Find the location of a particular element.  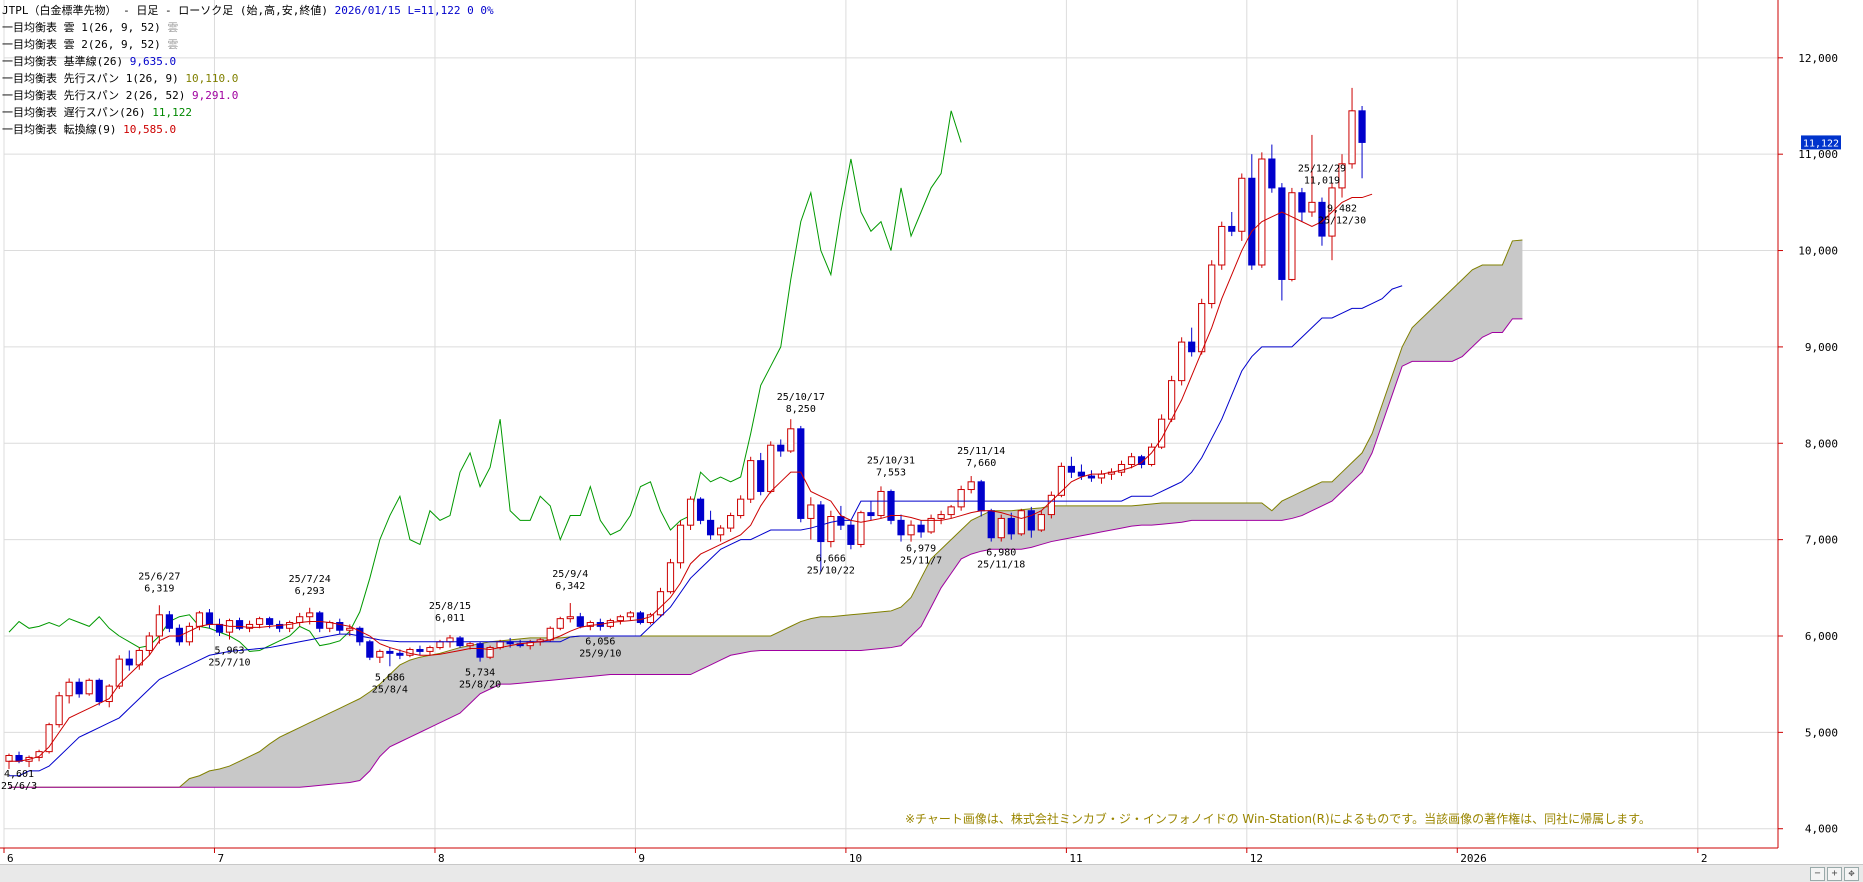

y-tick-label: 11,000 is located at coordinates (1818, 154).